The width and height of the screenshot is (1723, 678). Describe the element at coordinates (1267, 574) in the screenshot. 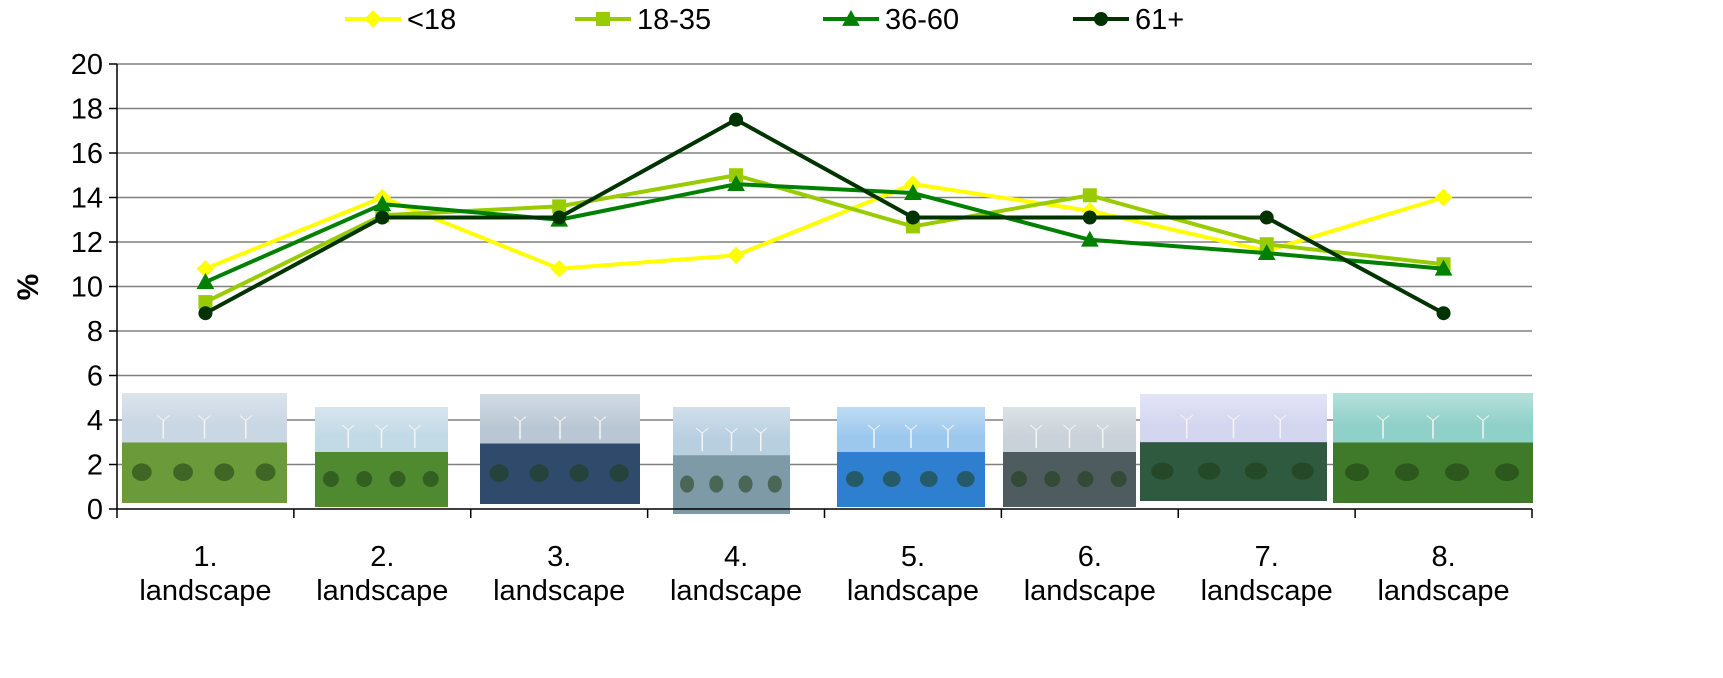

I see `x-tick-label: 7. landscape` at that location.